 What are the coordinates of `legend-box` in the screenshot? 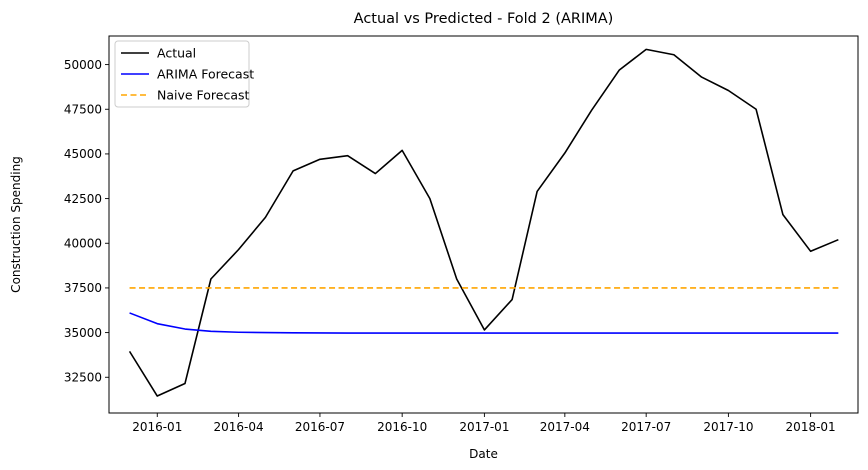 It's located at (182, 74).